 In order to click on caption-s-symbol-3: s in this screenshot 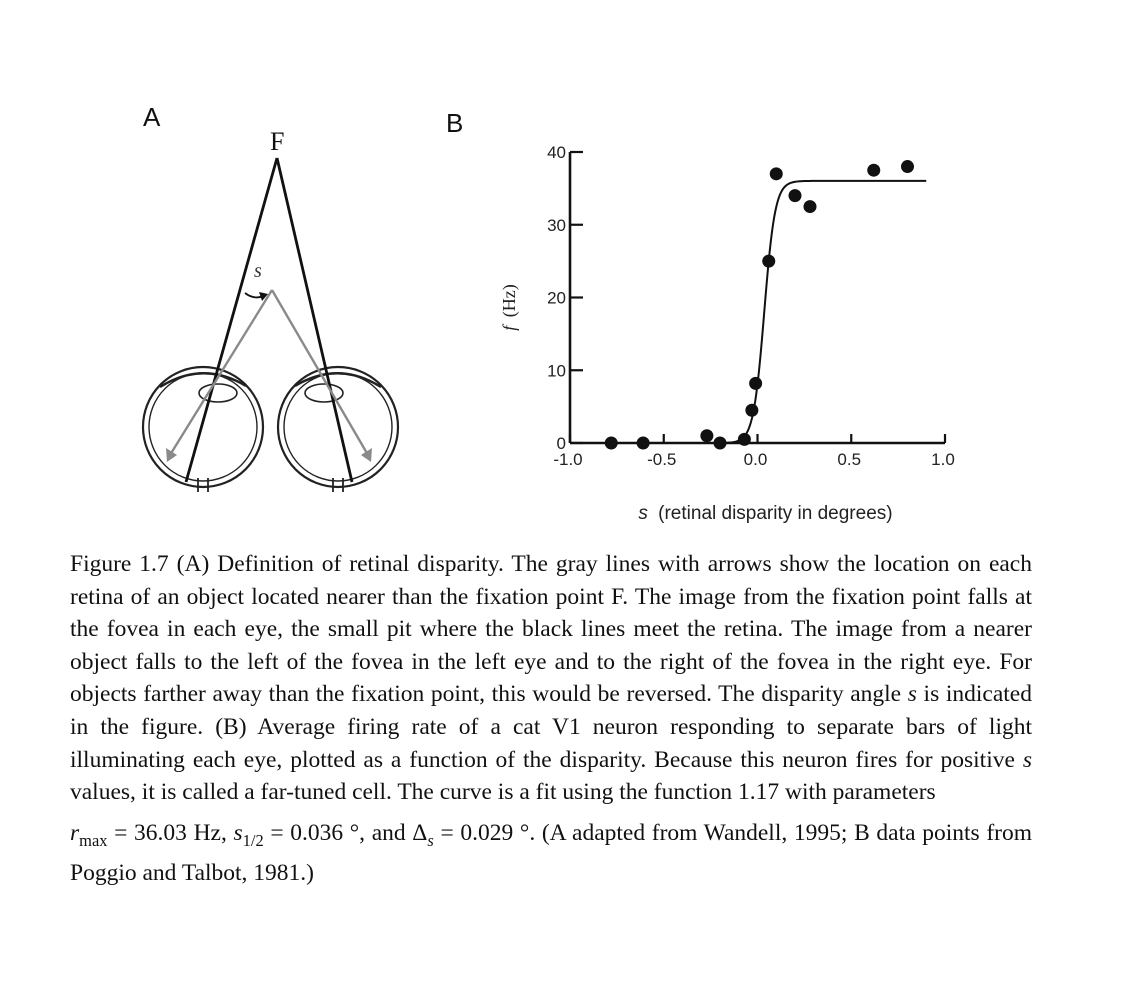, I will do `click(238, 832)`.